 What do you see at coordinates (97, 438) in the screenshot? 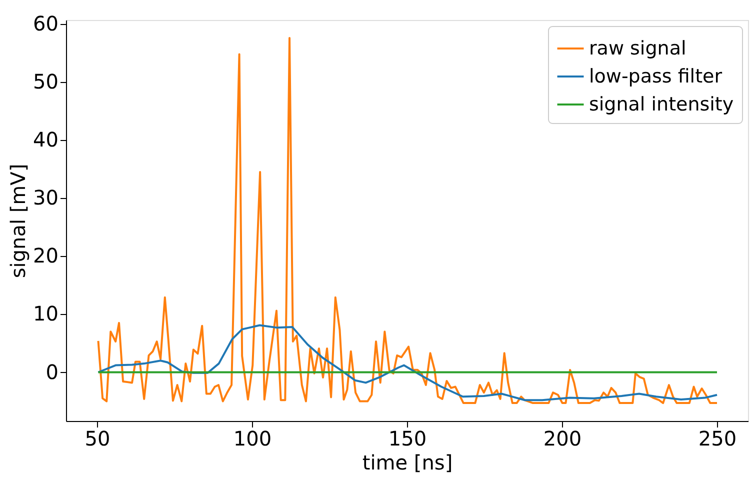
I see `x-tick-label: 50` at bounding box center [97, 438].